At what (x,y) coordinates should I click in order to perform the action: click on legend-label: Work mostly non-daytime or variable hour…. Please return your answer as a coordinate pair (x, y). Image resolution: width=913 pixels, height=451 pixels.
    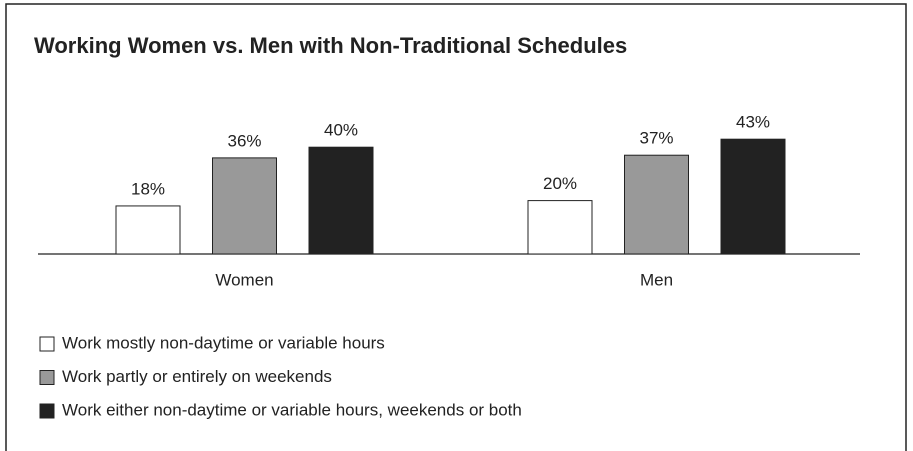
    Looking at the image, I should click on (223, 342).